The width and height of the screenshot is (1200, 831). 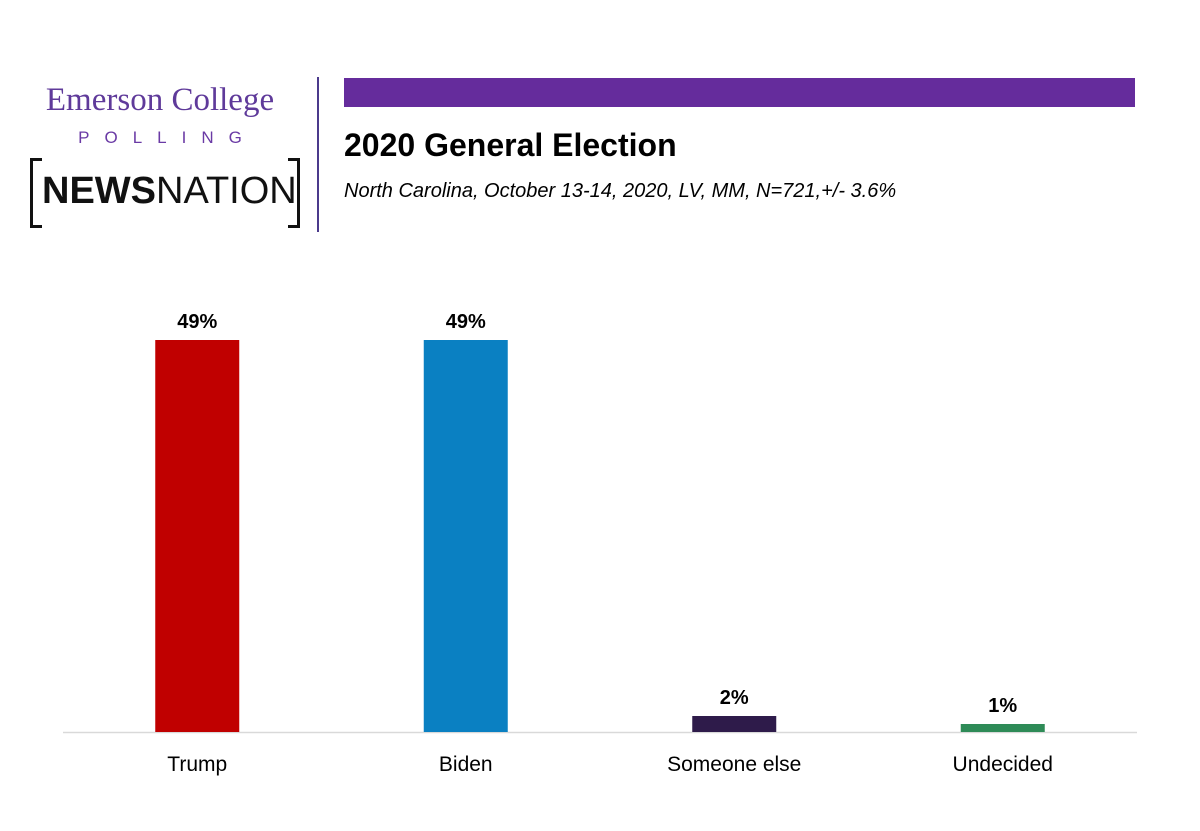 I want to click on data-label-someone-else: 2%, so click(x=734, y=698).